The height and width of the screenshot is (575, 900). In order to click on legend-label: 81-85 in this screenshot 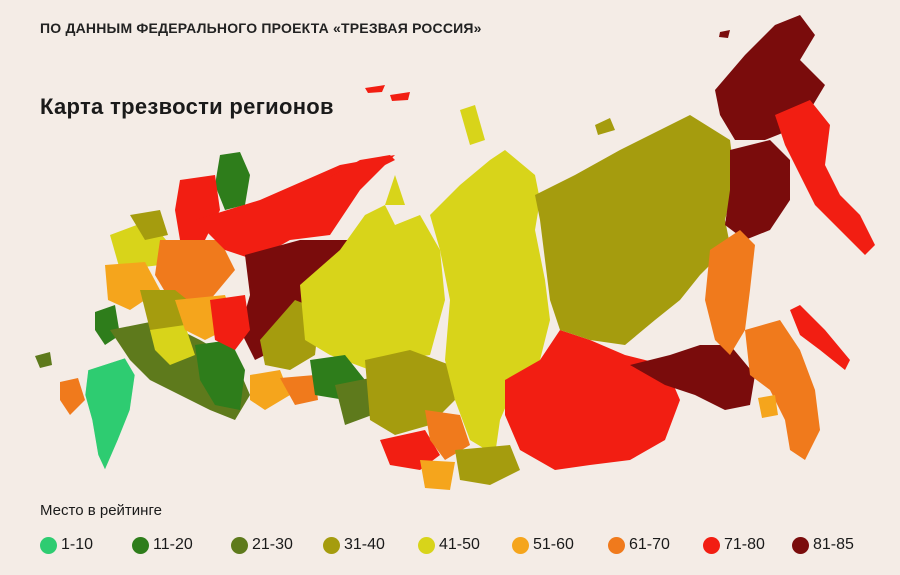, I will do `click(833, 544)`.